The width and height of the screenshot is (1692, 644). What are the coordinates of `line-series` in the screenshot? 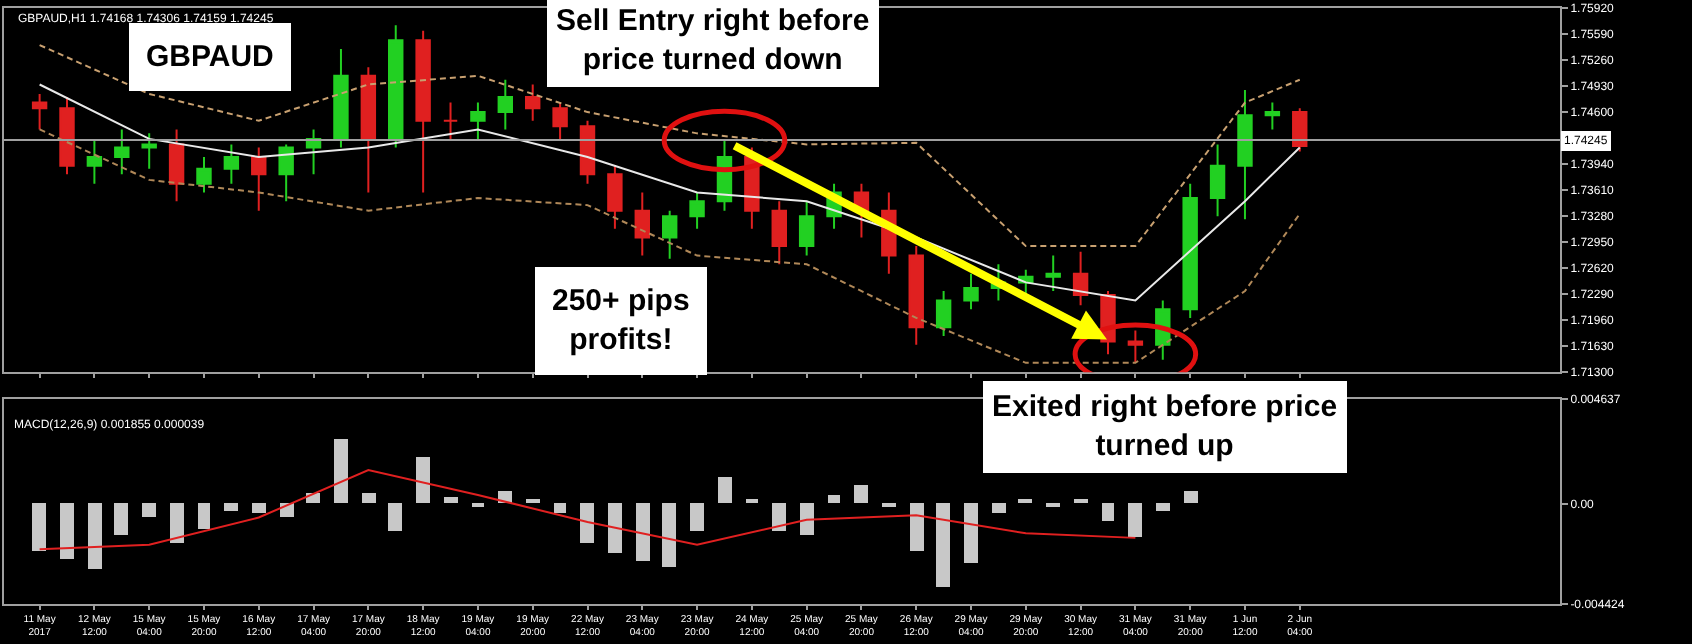 It's located at (587, 510).